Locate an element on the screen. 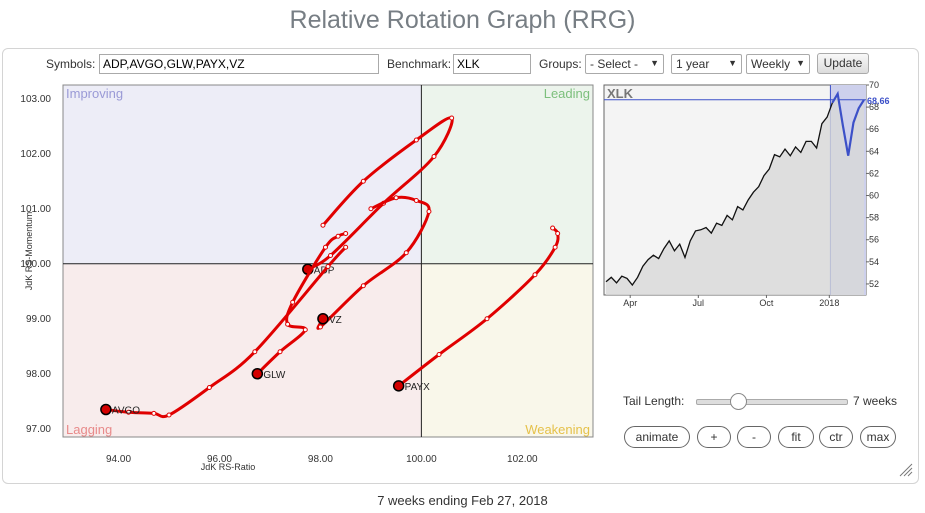 Image resolution: width=925 pixels, height=513 pixels. quadrant-leading is located at coordinates (507, 174).